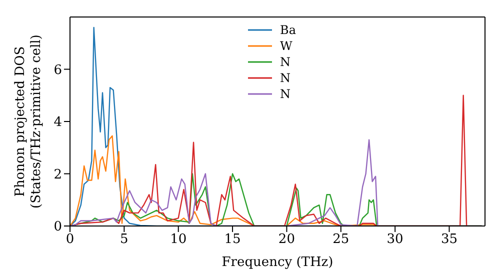  What do you see at coordinates (232, 240) in the screenshot?
I see `x-tick-label: 15` at bounding box center [232, 240].